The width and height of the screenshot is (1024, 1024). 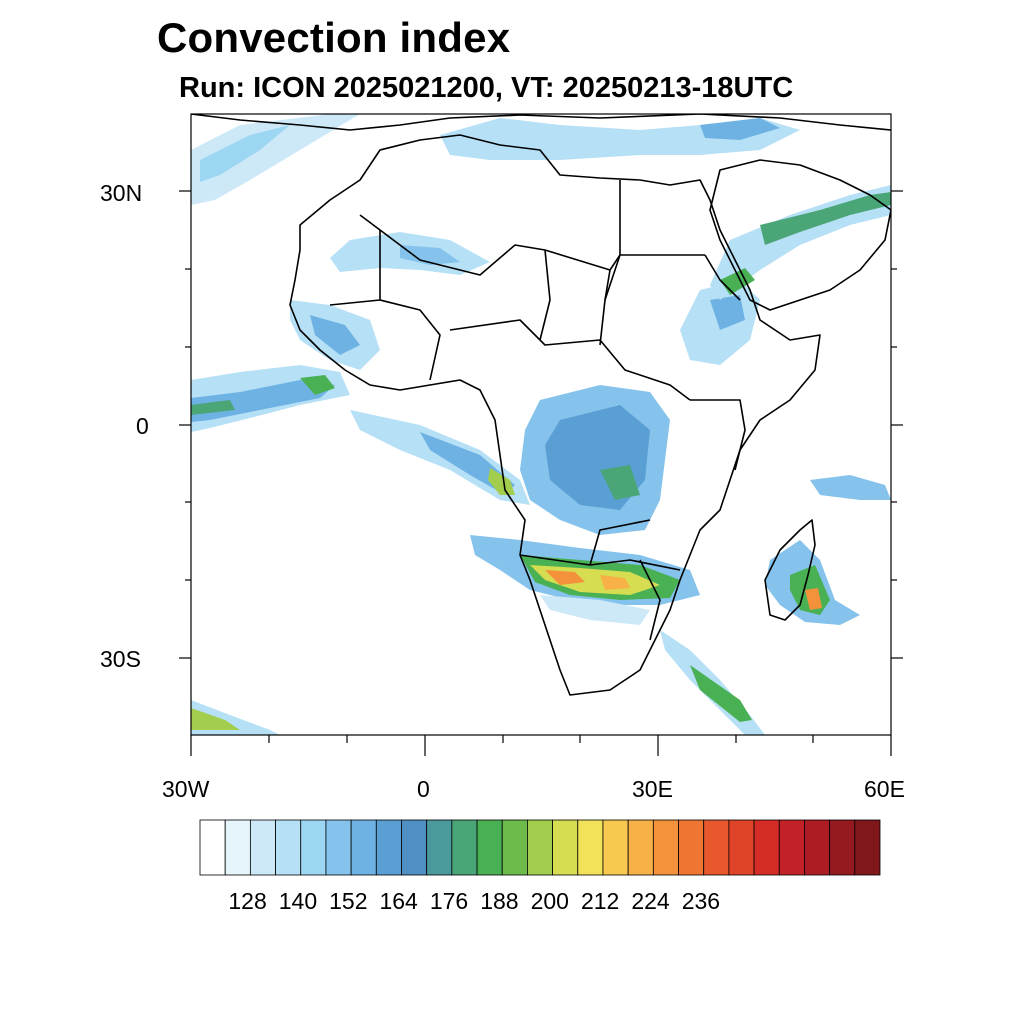 I want to click on colorbar-tick-label: 200, so click(x=549, y=901).